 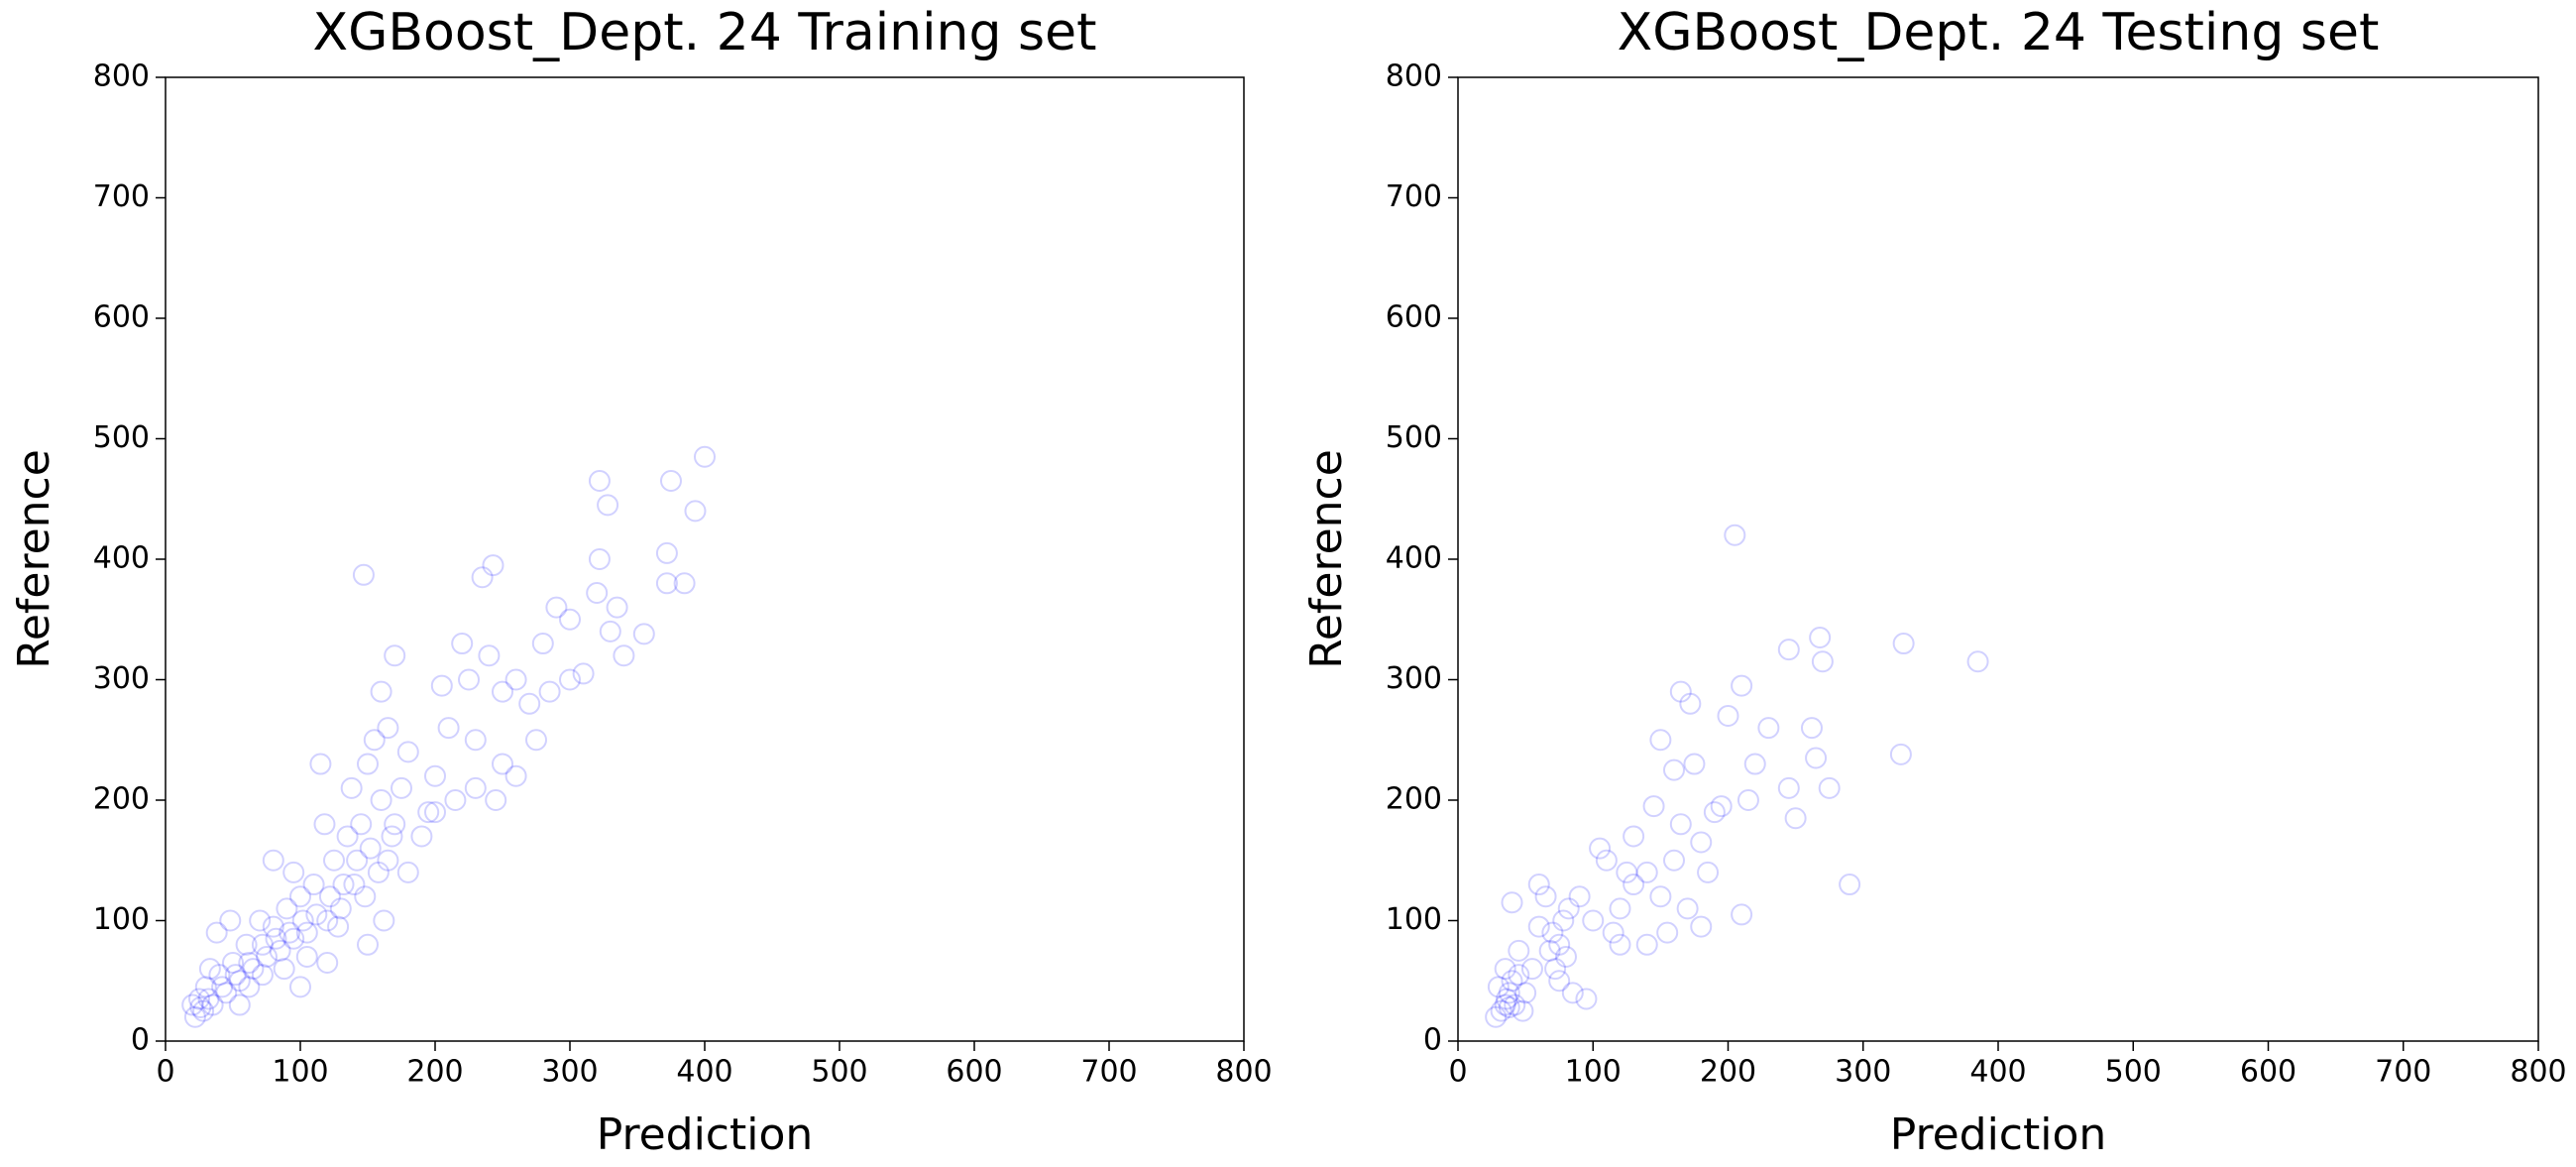 What do you see at coordinates (121, 678) in the screenshot?
I see `y-tick-label: 300` at bounding box center [121, 678].